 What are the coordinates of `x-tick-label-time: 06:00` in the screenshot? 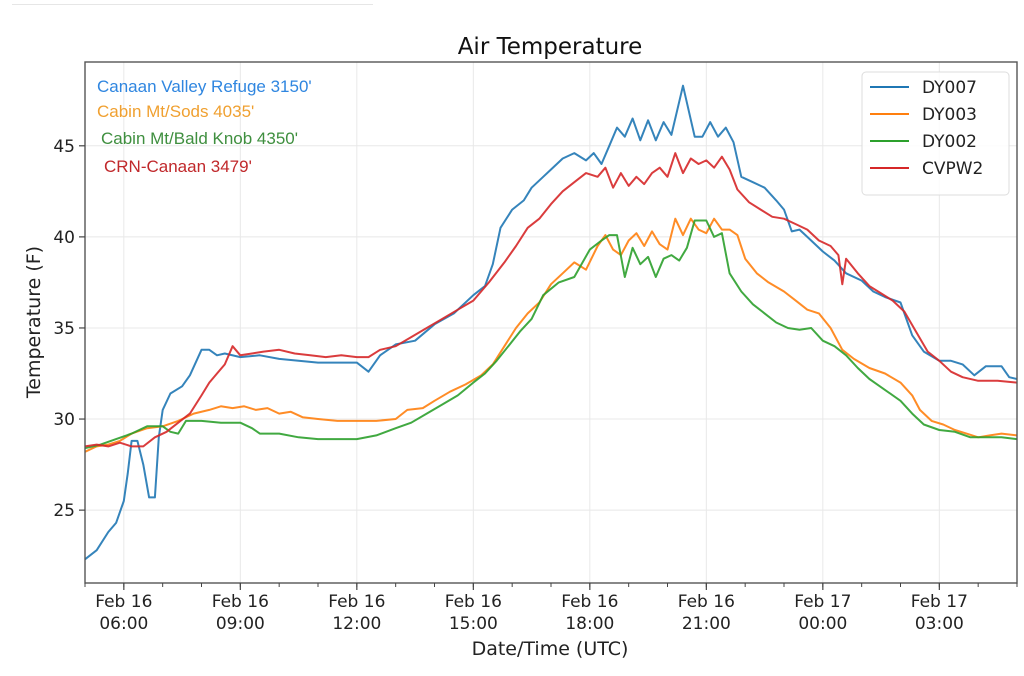 It's located at (123, 624).